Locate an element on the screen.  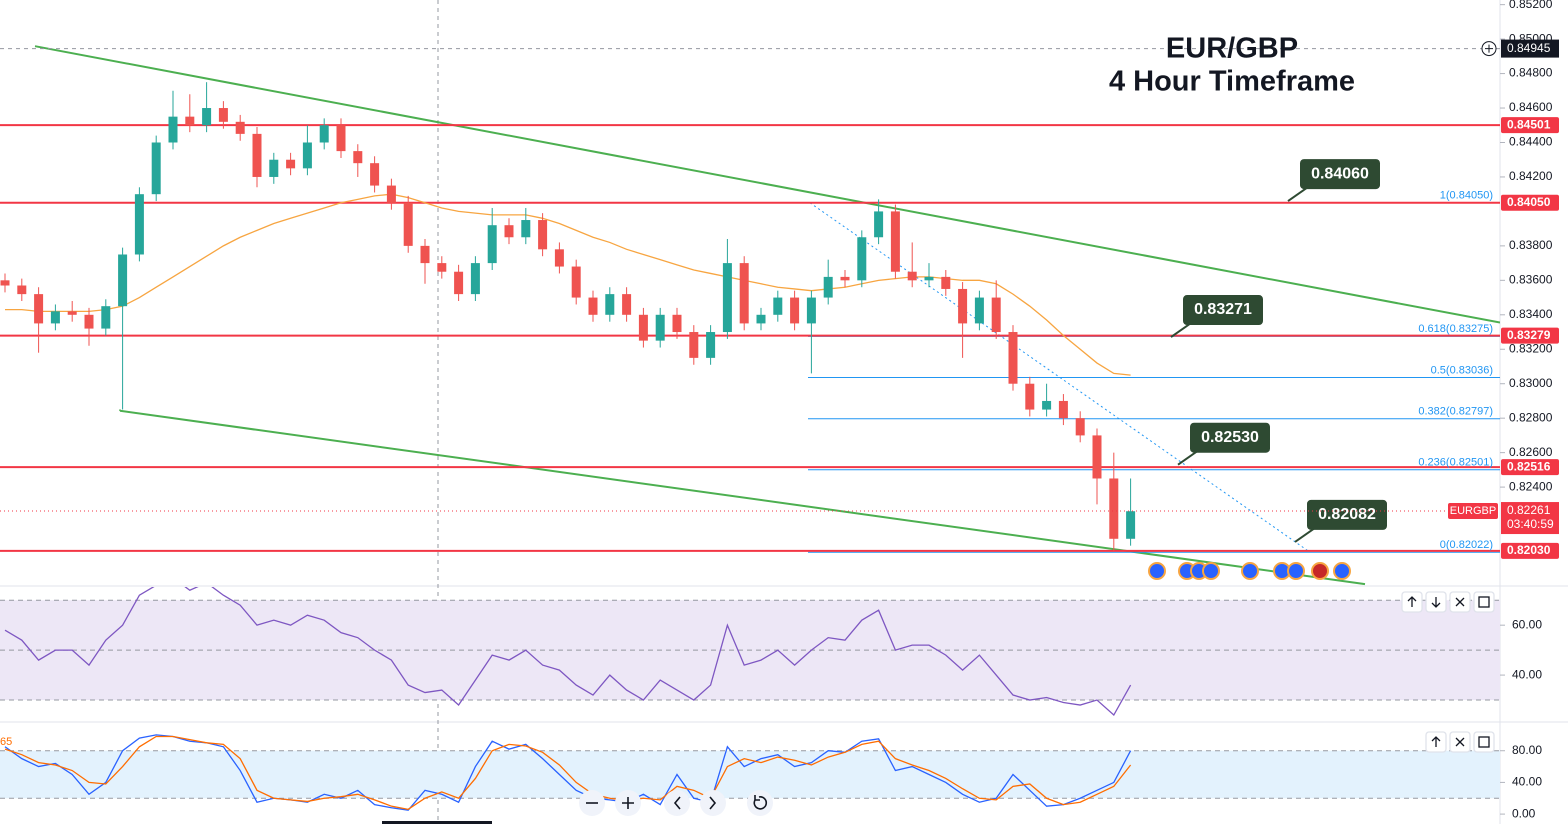
last-price-badge is located at coordinates (1530, 518).